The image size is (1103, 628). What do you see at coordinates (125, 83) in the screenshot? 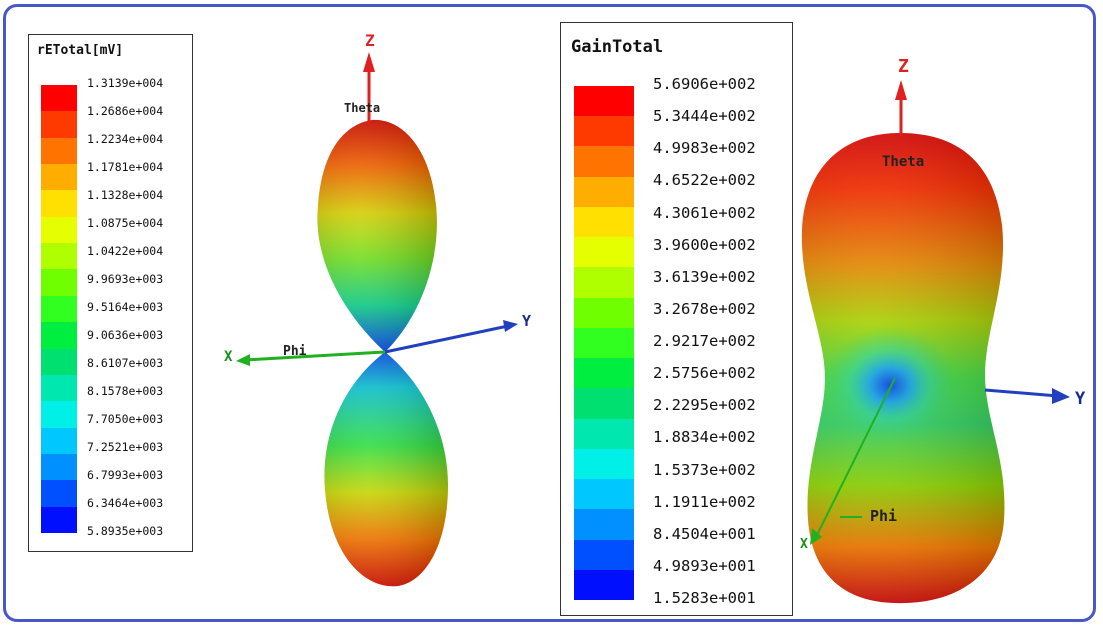
I see `legend-tick-label: 1.3139e+004` at bounding box center [125, 83].